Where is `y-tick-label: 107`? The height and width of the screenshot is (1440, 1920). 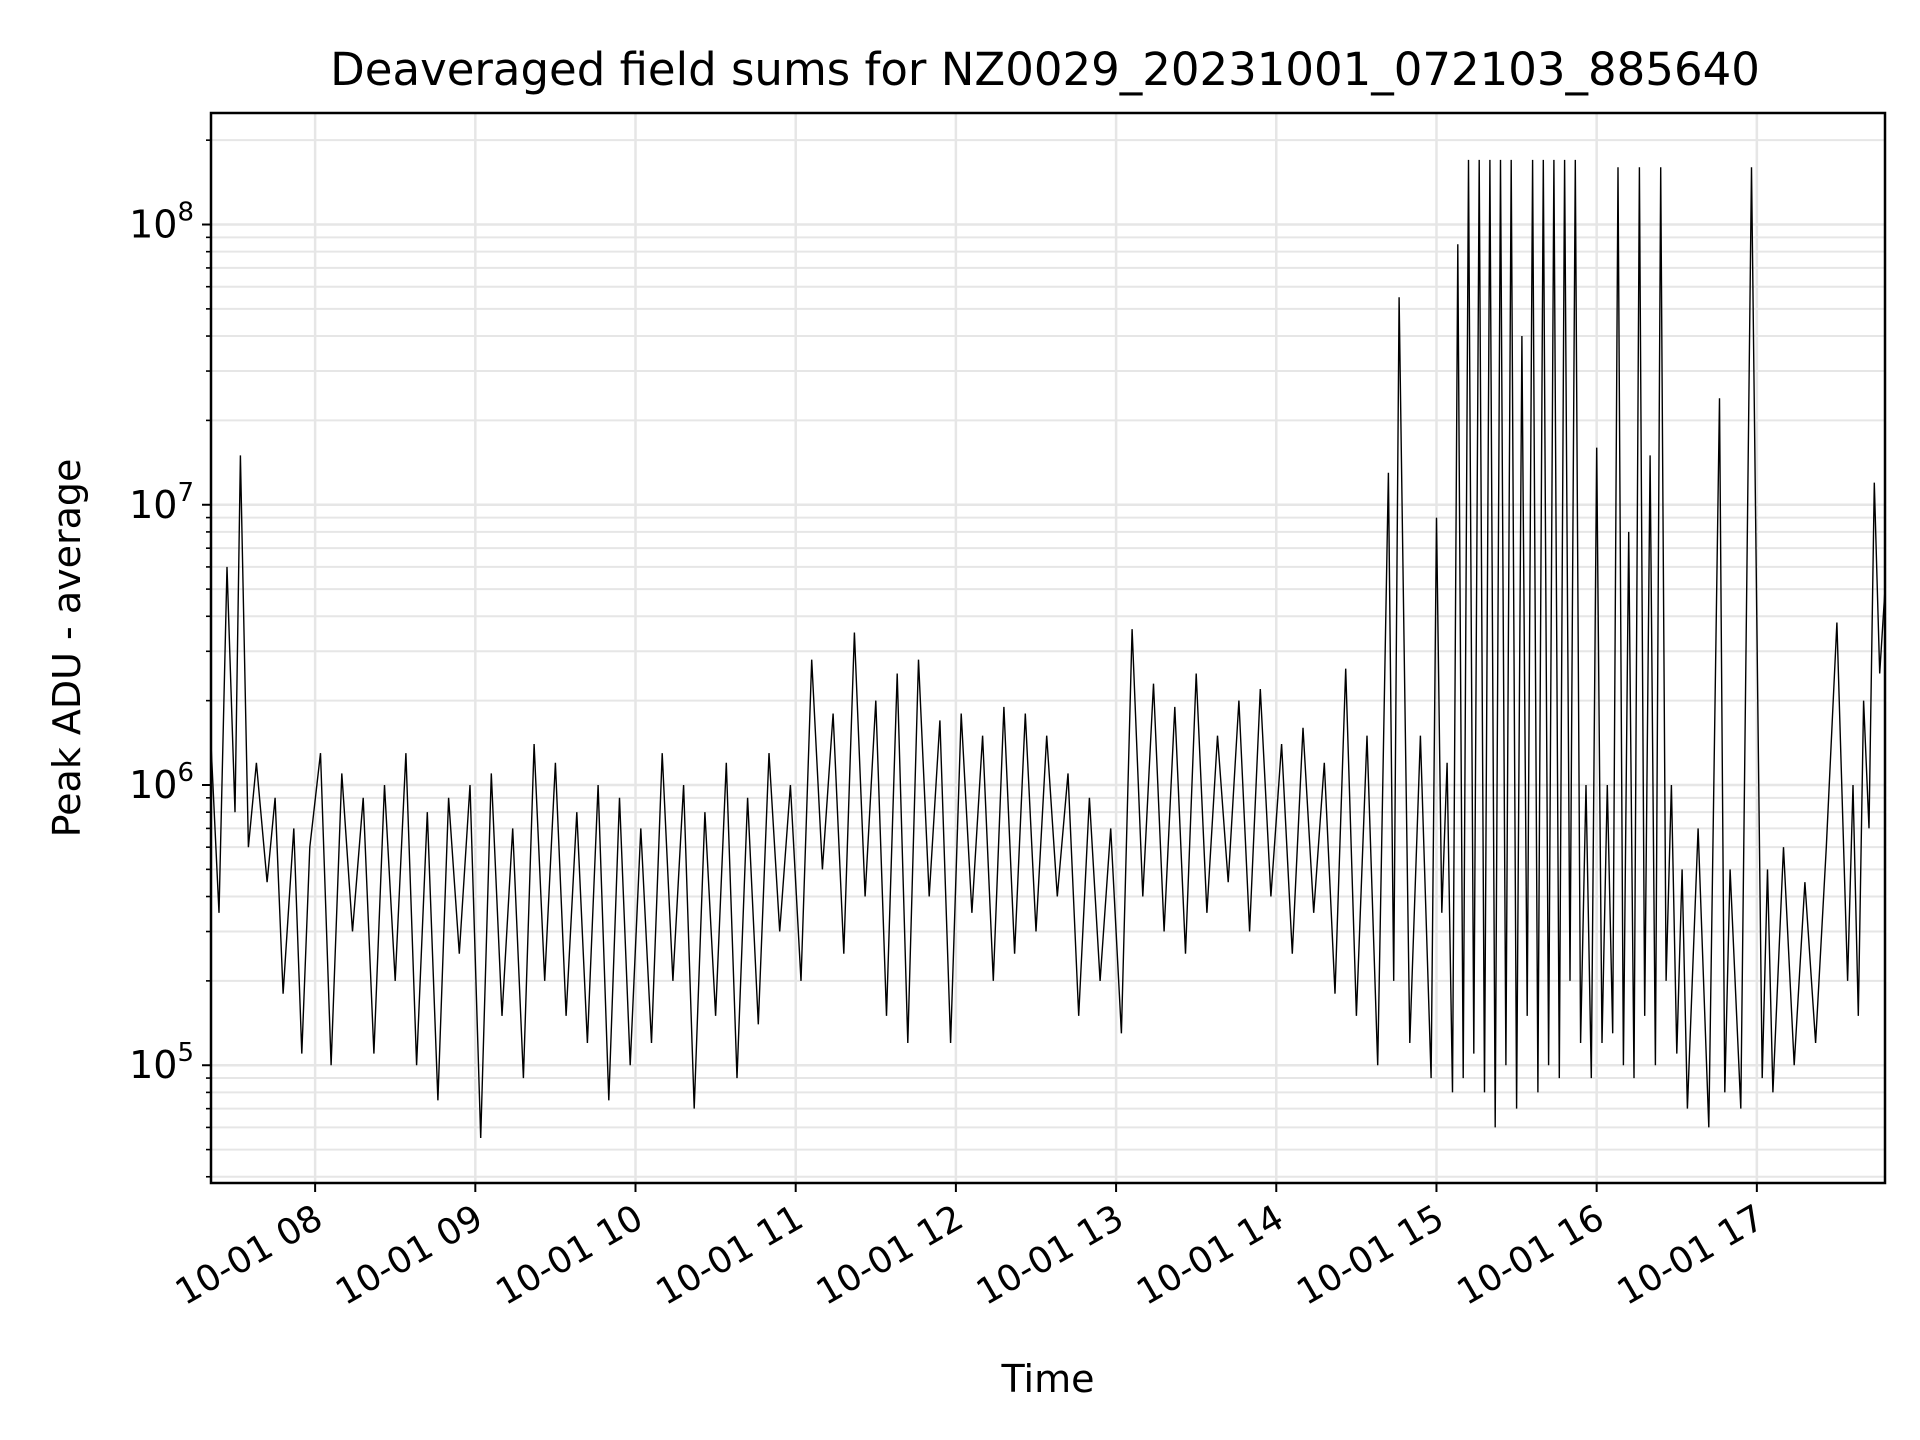
y-tick-label: 107 is located at coordinates (161, 502).